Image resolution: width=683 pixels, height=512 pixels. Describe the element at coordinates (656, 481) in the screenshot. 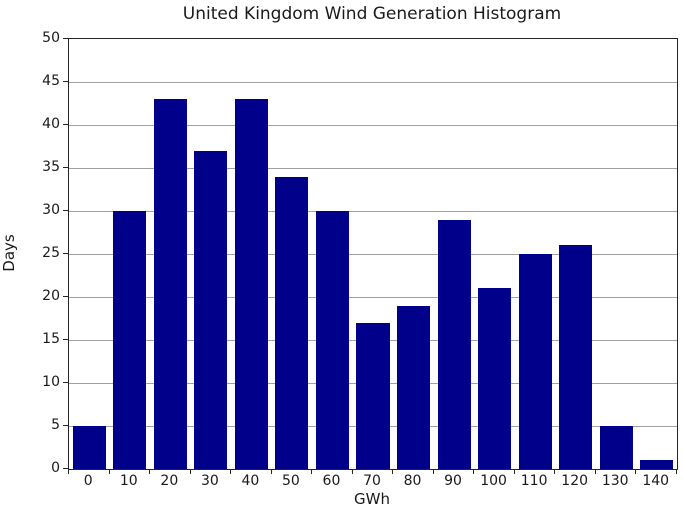

I see `x-tick-label-140: 140` at that location.